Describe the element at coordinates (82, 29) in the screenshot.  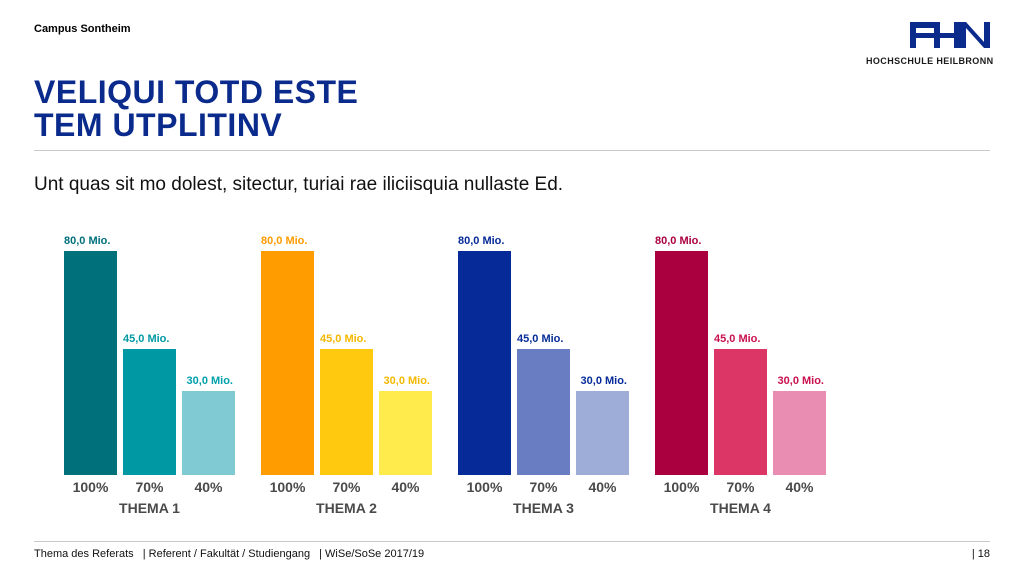
I see `campus-label: Campus Sontheim` at that location.